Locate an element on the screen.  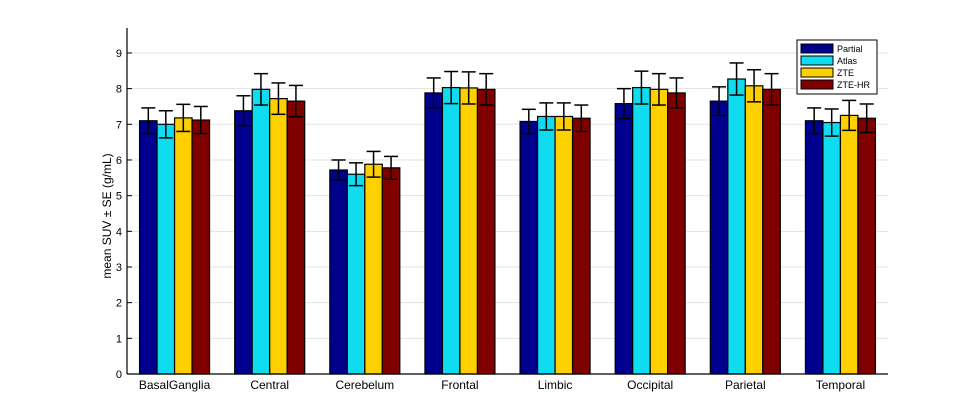
y-tick-label: 7 is located at coordinates (119, 125).